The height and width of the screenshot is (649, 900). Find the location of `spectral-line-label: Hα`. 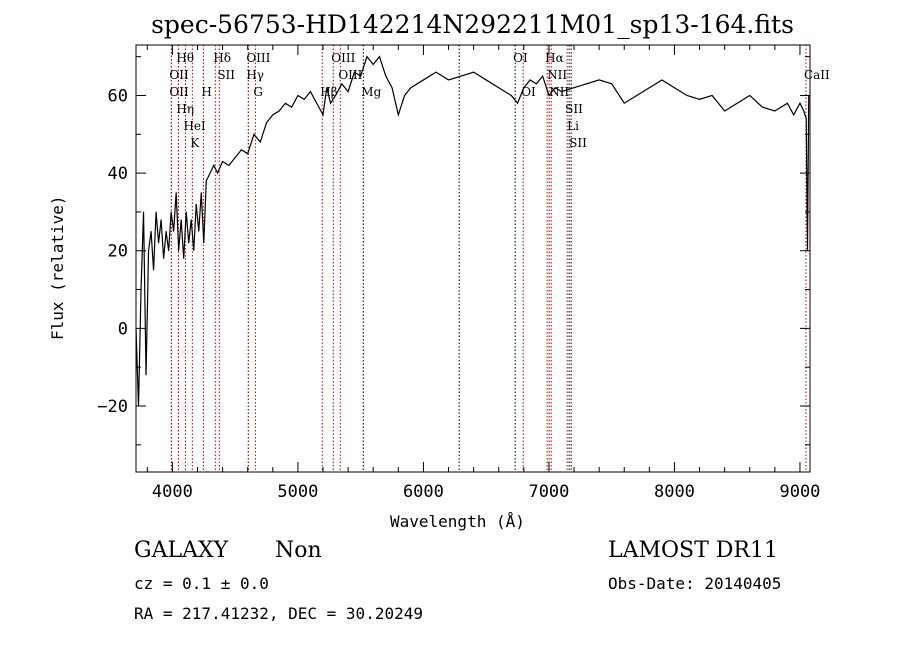

spectral-line-label: Hα is located at coordinates (554, 58).